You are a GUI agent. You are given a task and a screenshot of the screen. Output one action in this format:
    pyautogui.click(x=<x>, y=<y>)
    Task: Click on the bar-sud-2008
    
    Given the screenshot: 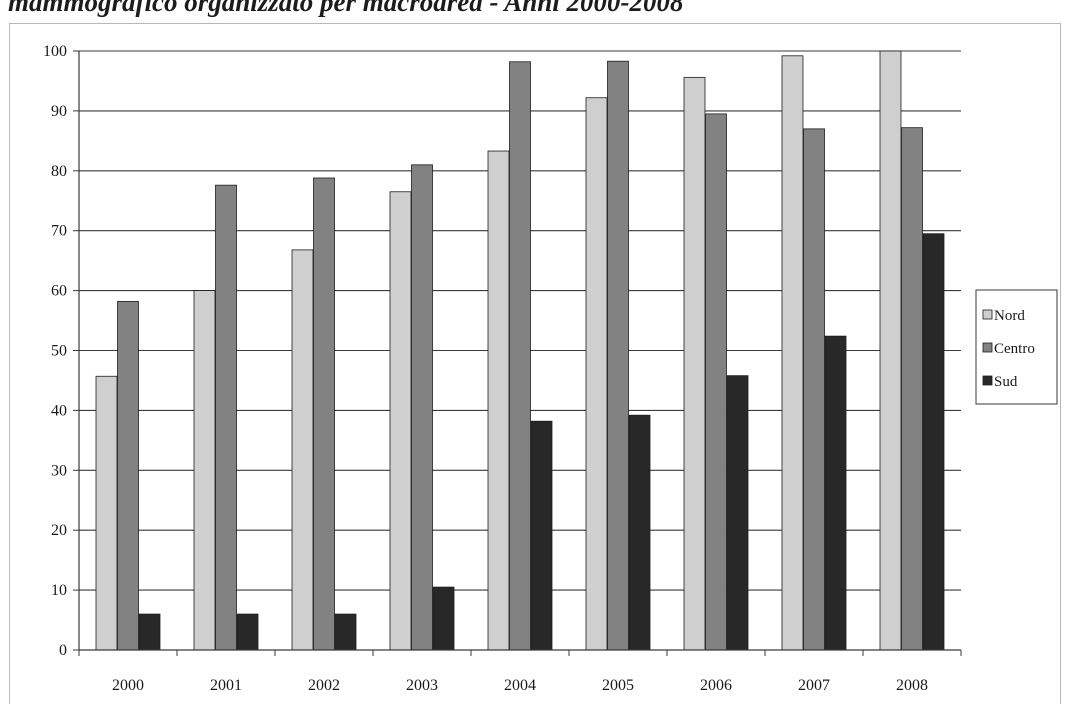 What is the action you would take?
    pyautogui.click(x=933, y=442)
    